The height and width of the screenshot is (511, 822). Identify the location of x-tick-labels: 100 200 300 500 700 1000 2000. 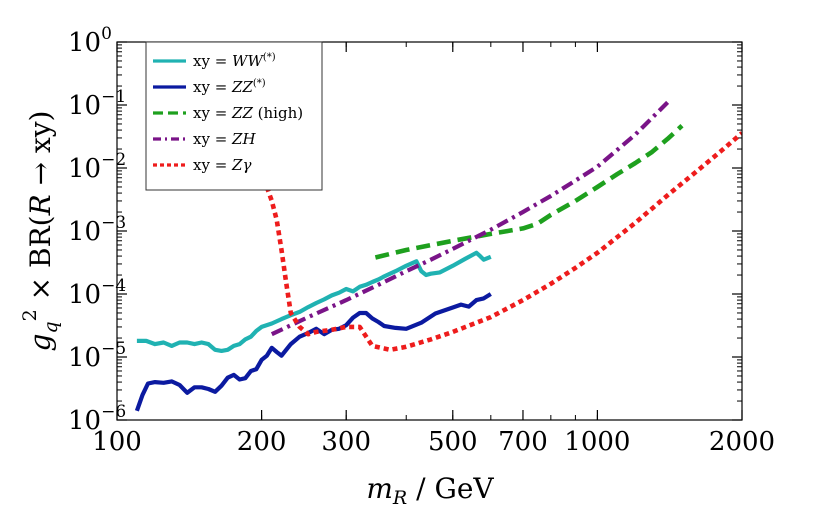
(433, 442).